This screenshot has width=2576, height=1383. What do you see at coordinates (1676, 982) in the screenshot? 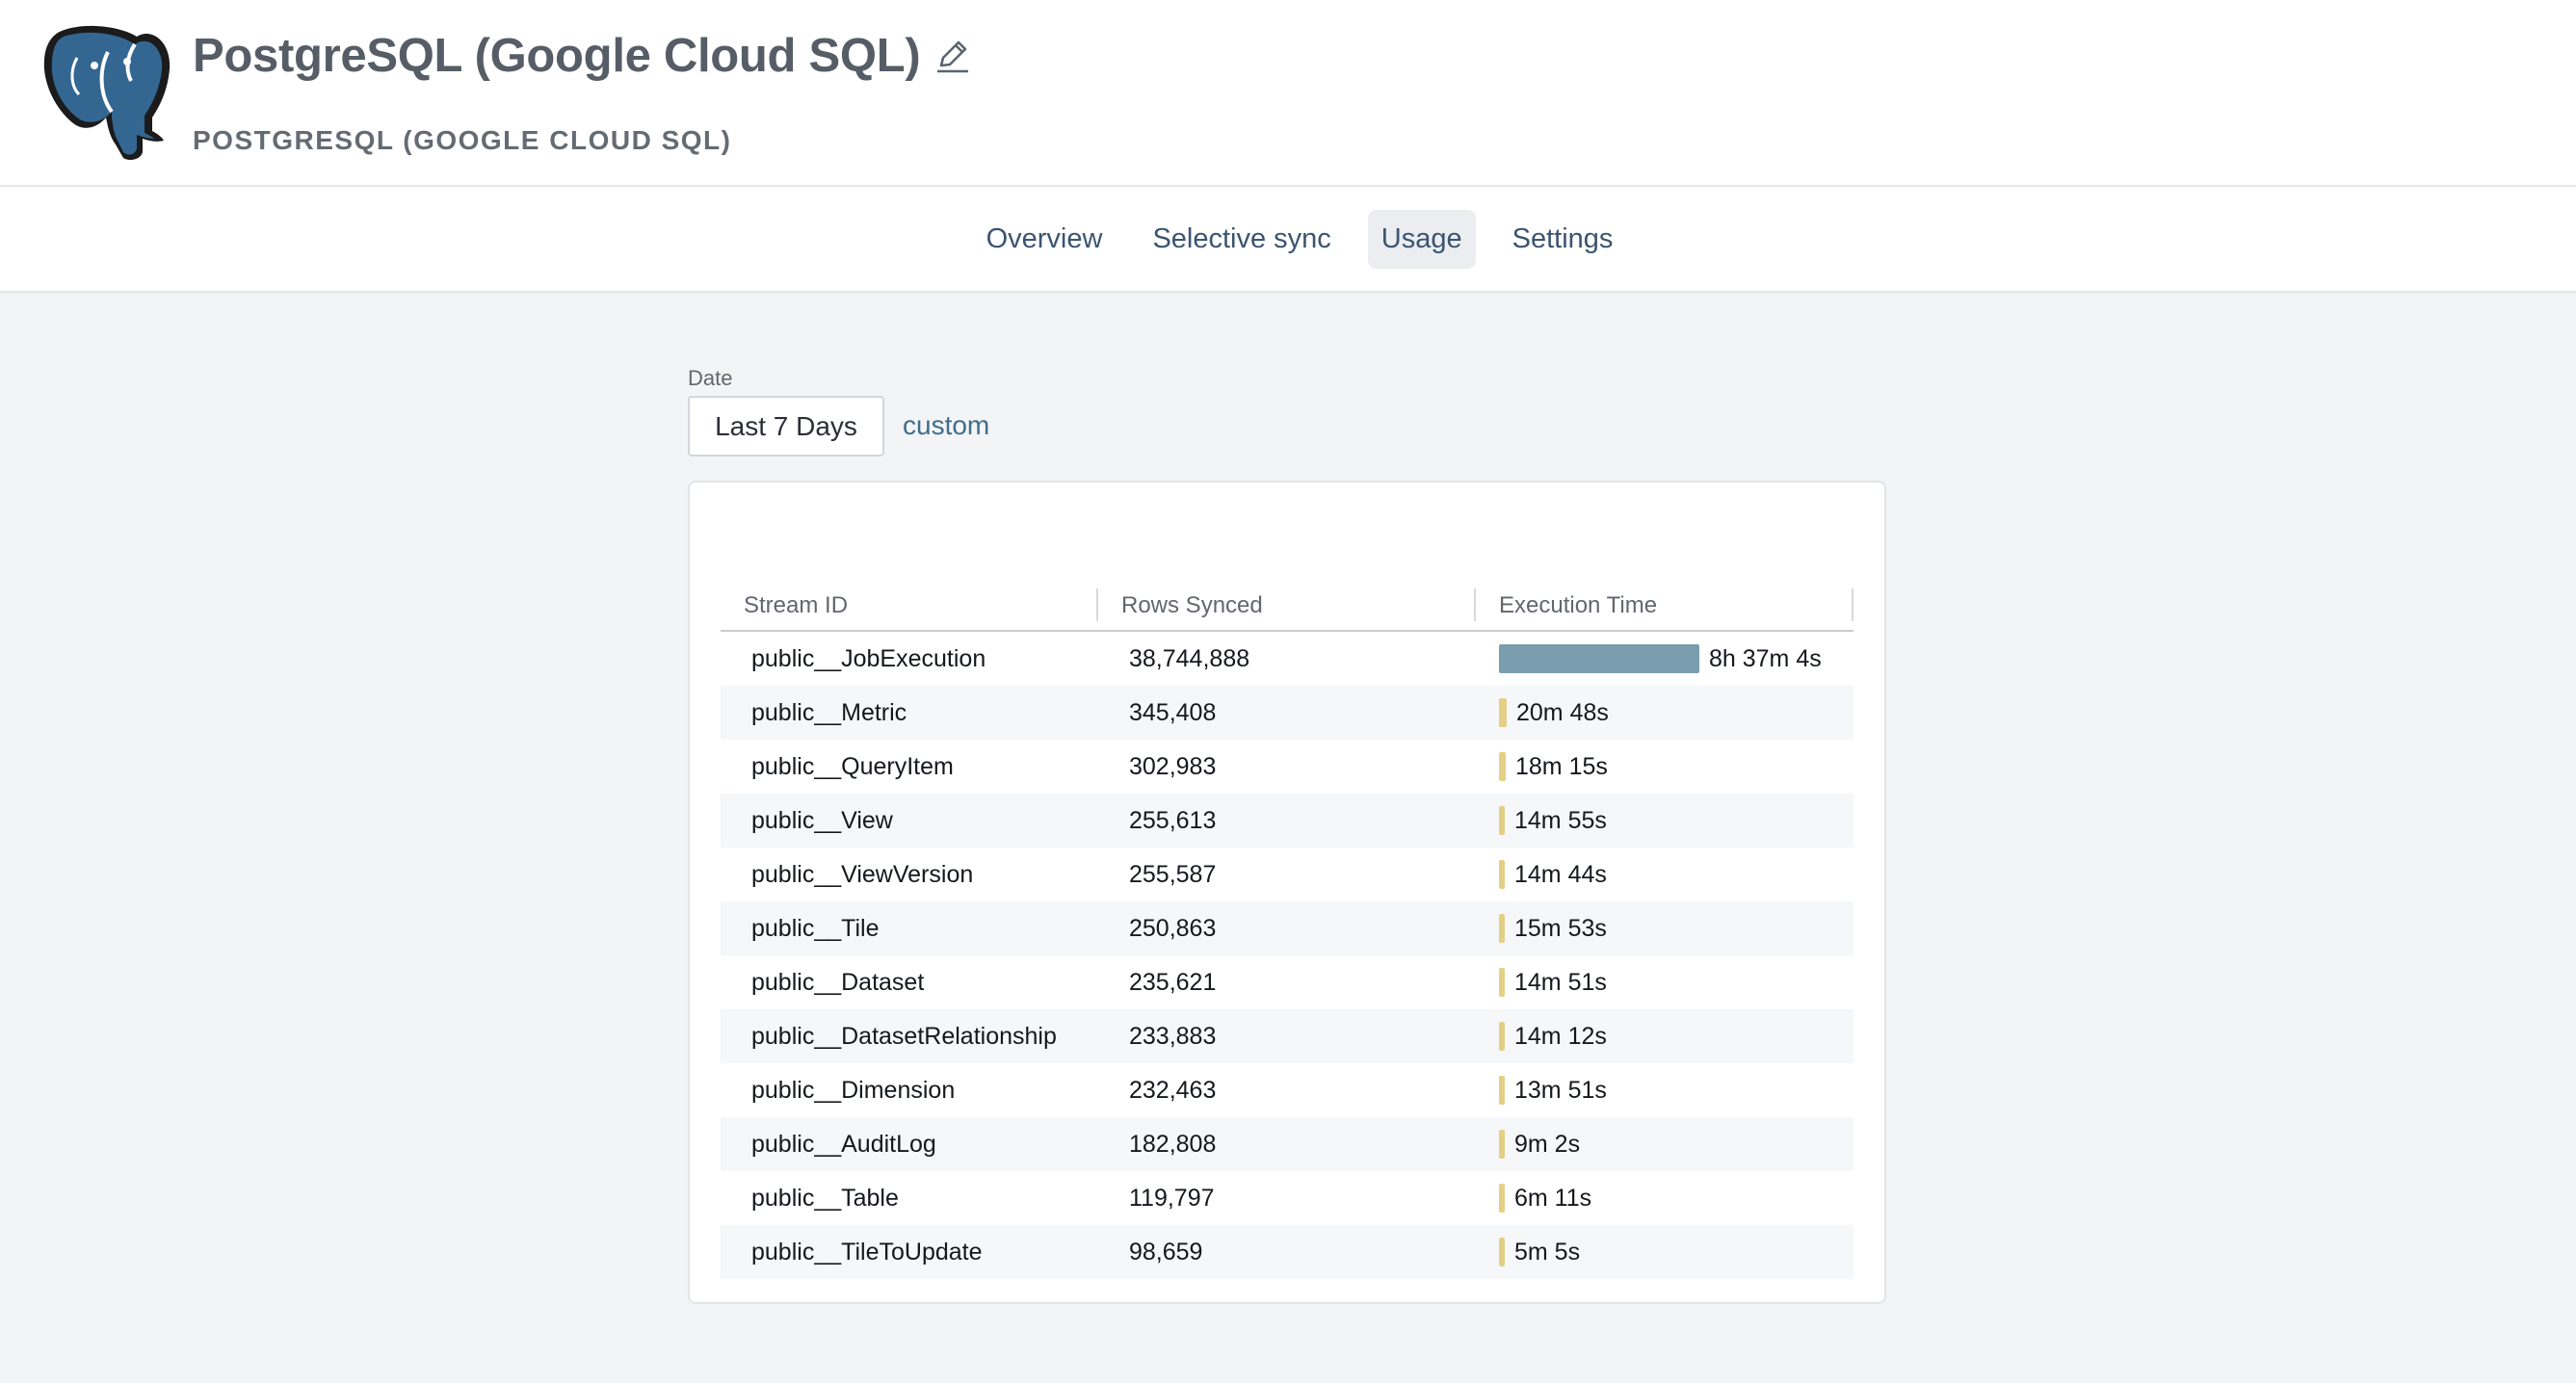
I see `execution-time-wrapper: 14m 51s` at bounding box center [1676, 982].